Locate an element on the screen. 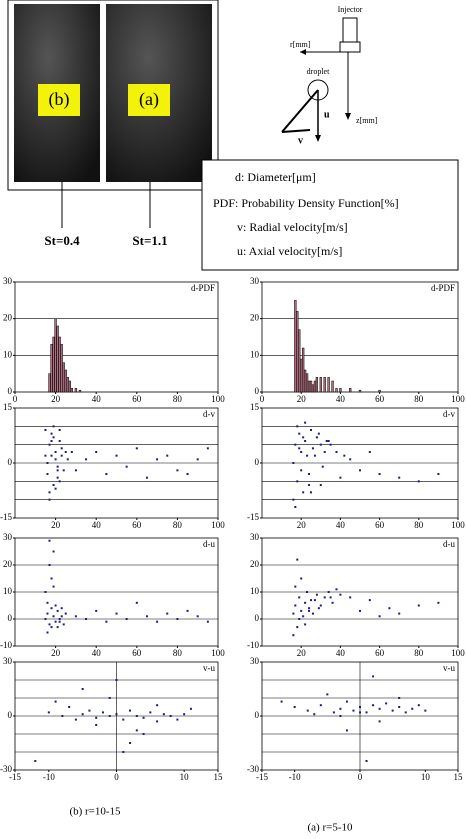 The image size is (466, 839). x-tick-label: -15 is located at coordinates (15, 777).